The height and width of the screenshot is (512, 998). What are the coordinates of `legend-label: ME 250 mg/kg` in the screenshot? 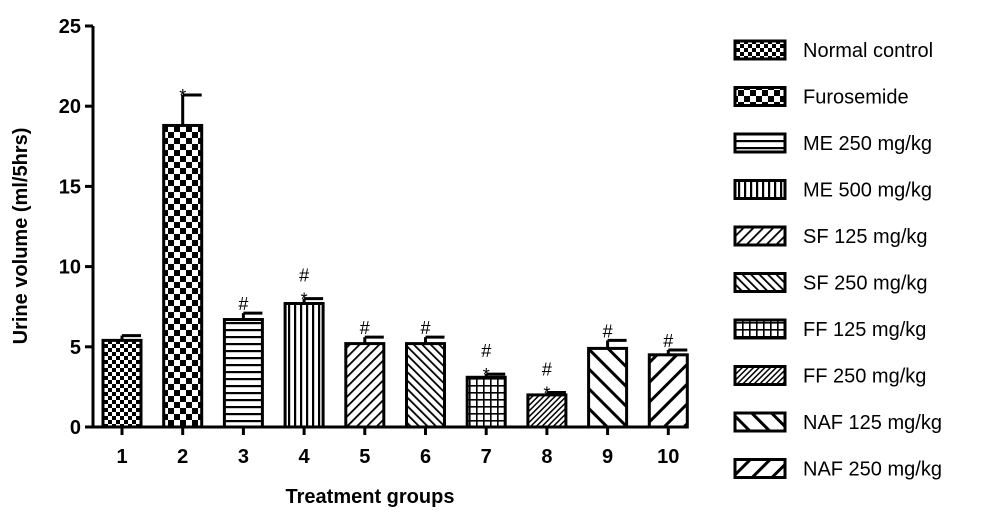 It's located at (867, 144).